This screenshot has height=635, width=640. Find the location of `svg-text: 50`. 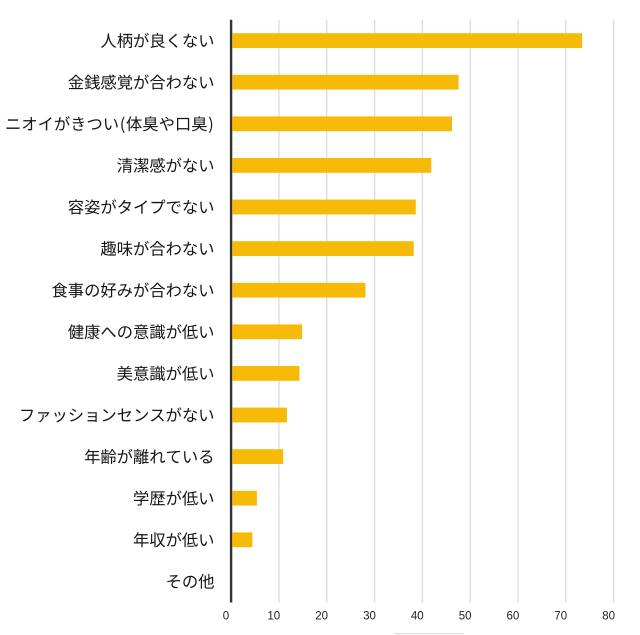

svg-text: 50 is located at coordinates (465, 617).